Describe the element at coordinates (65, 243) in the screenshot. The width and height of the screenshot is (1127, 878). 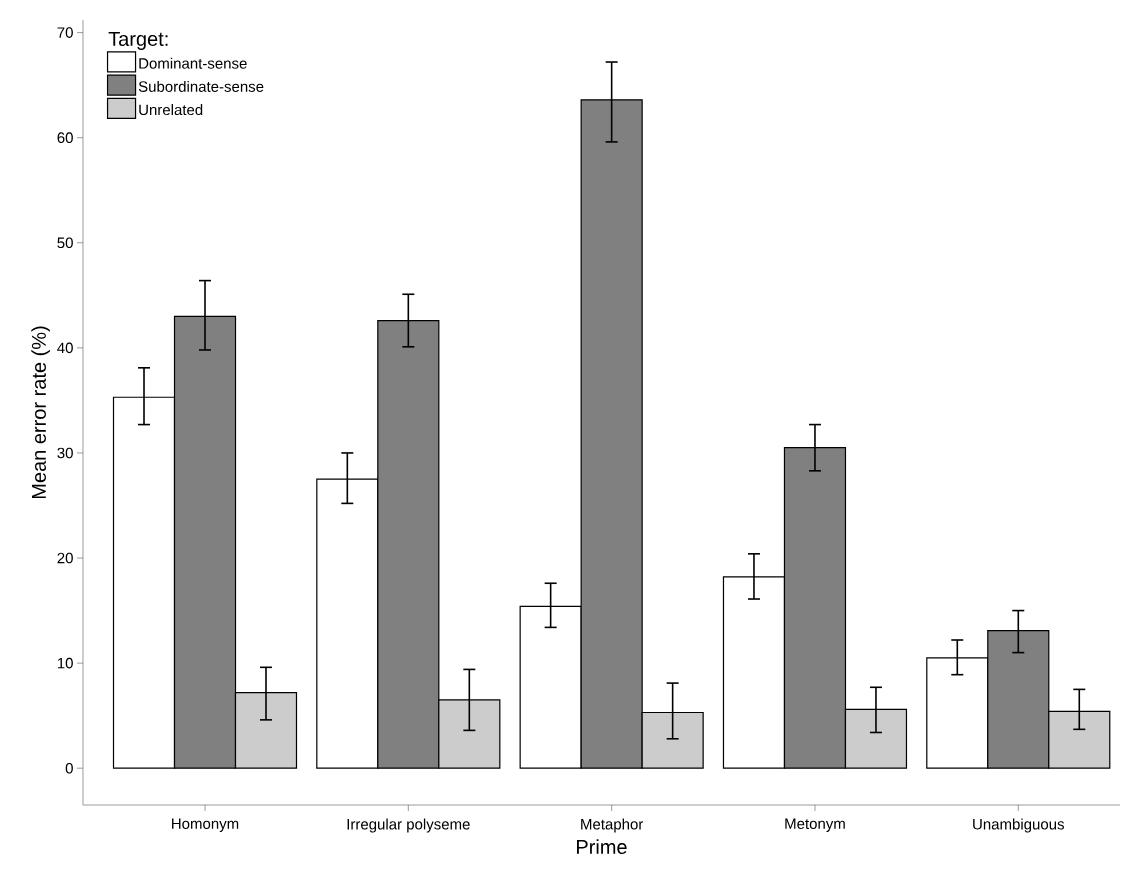
I see `y-tick-label: 50` at that location.